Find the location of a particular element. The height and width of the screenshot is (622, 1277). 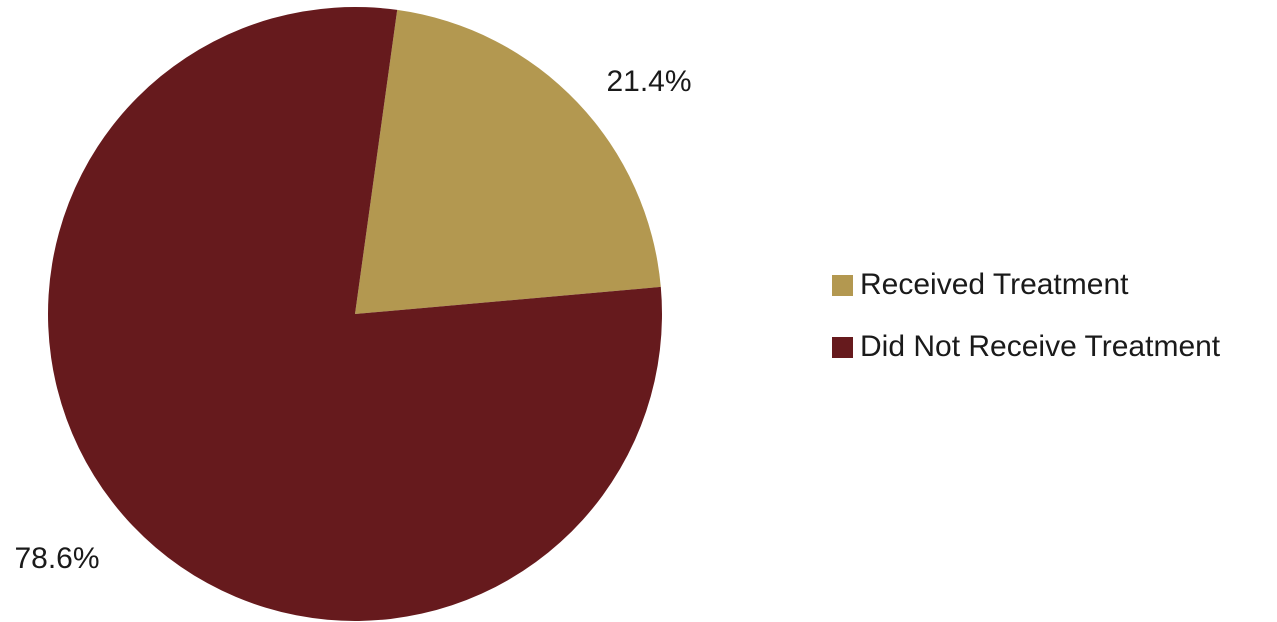

data-label-did-not-receive-treatment: 78.6% is located at coordinates (56, 558).